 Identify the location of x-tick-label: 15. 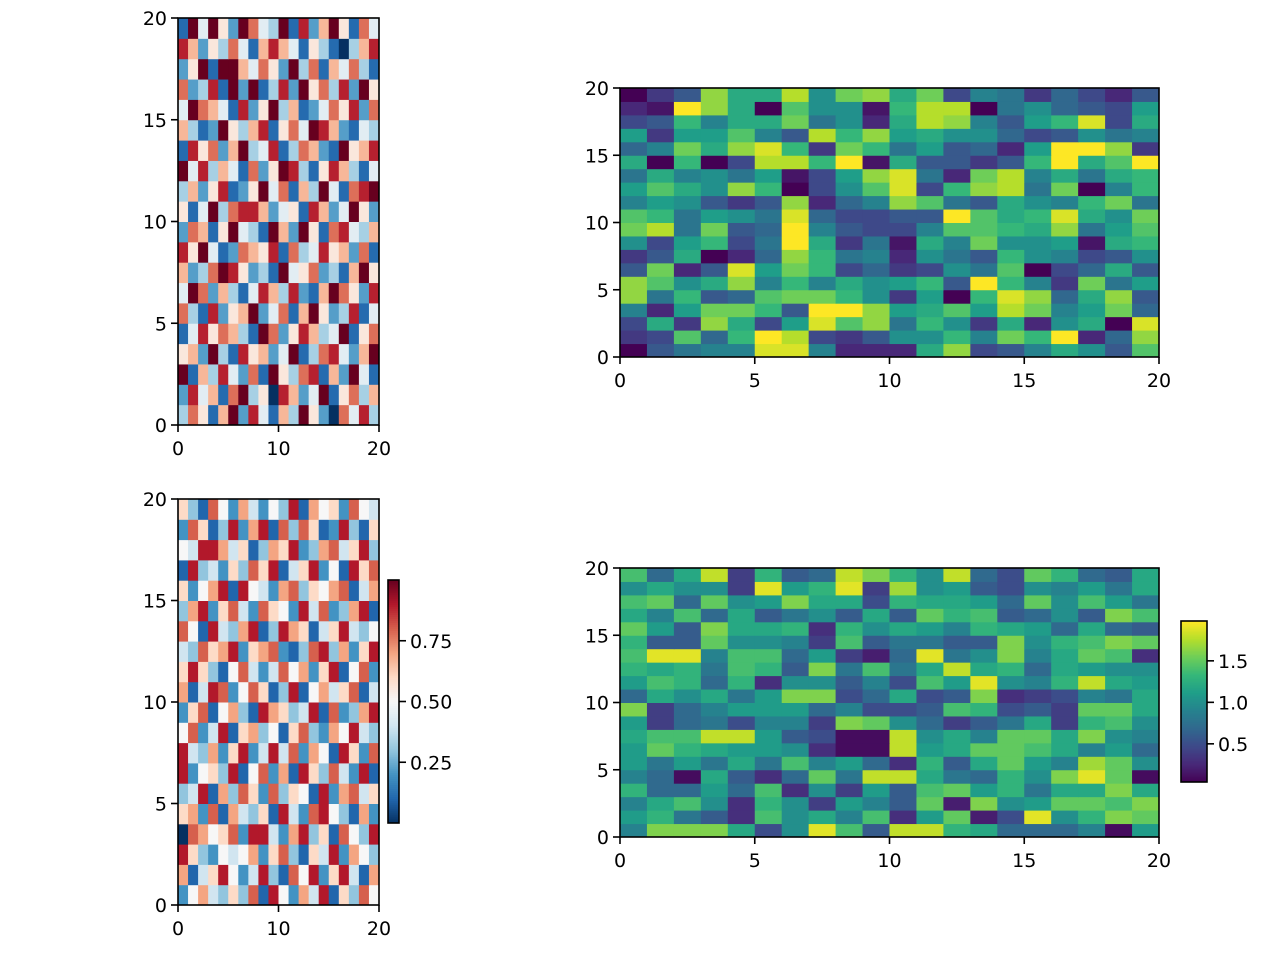
(1024, 861).